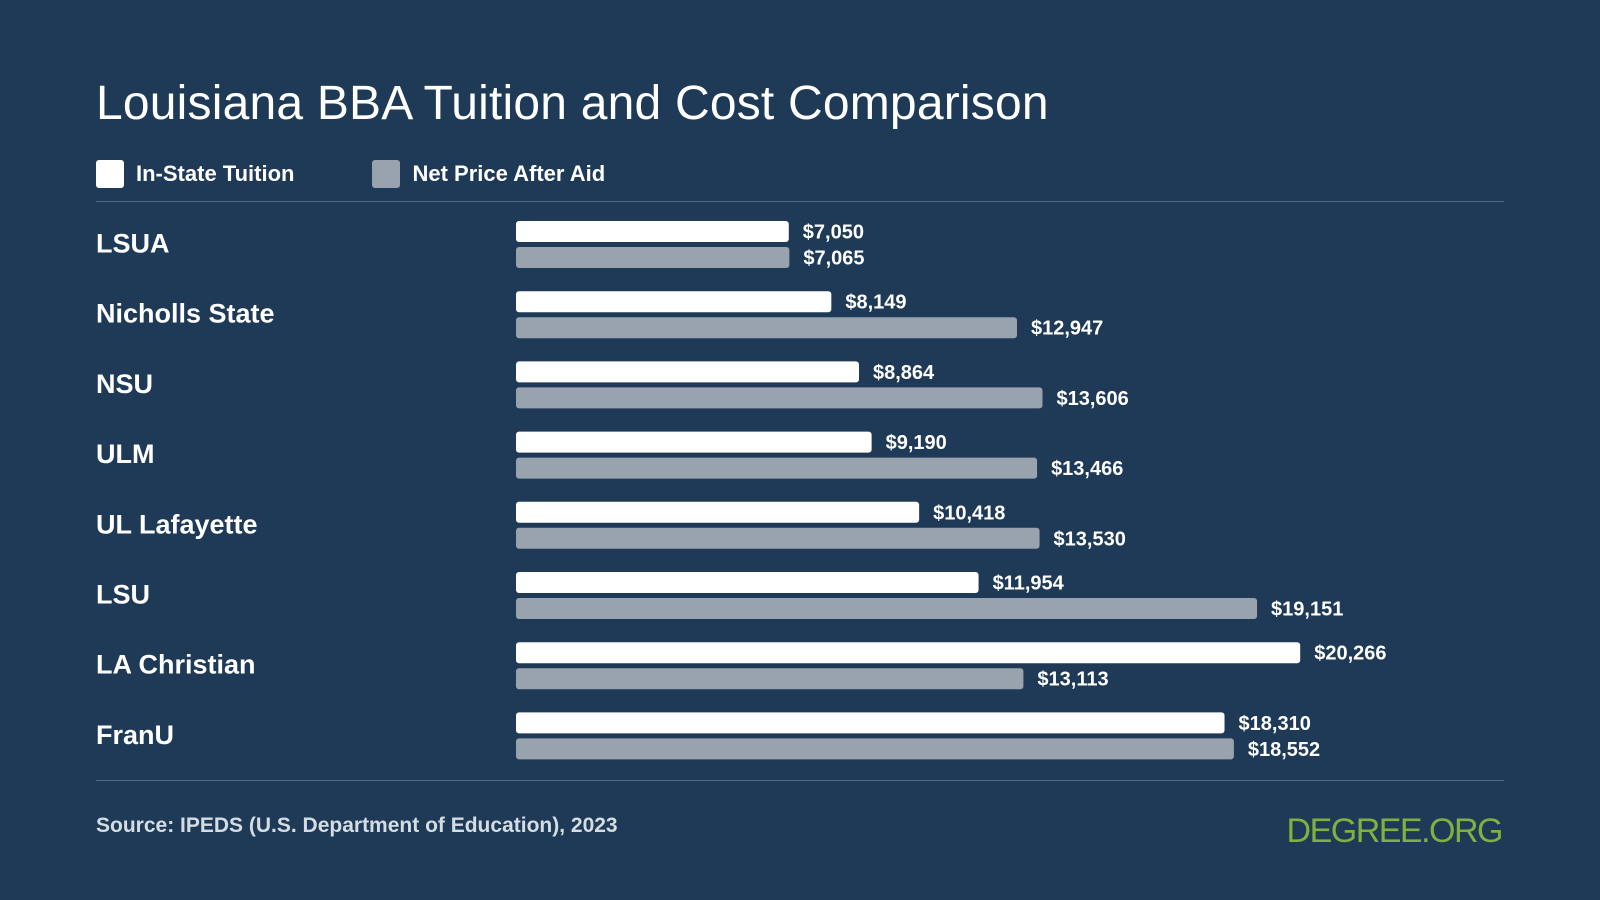 Image resolution: width=1600 pixels, height=900 pixels. Describe the element at coordinates (1275, 724) in the screenshot. I see `data-label-in-state: $18,310` at that location.